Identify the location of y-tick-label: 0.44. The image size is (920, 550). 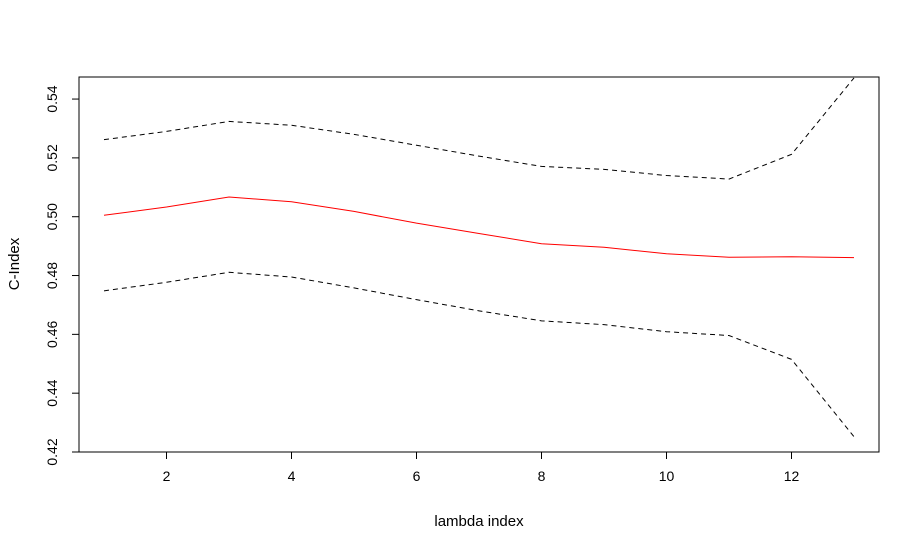
(52, 392).